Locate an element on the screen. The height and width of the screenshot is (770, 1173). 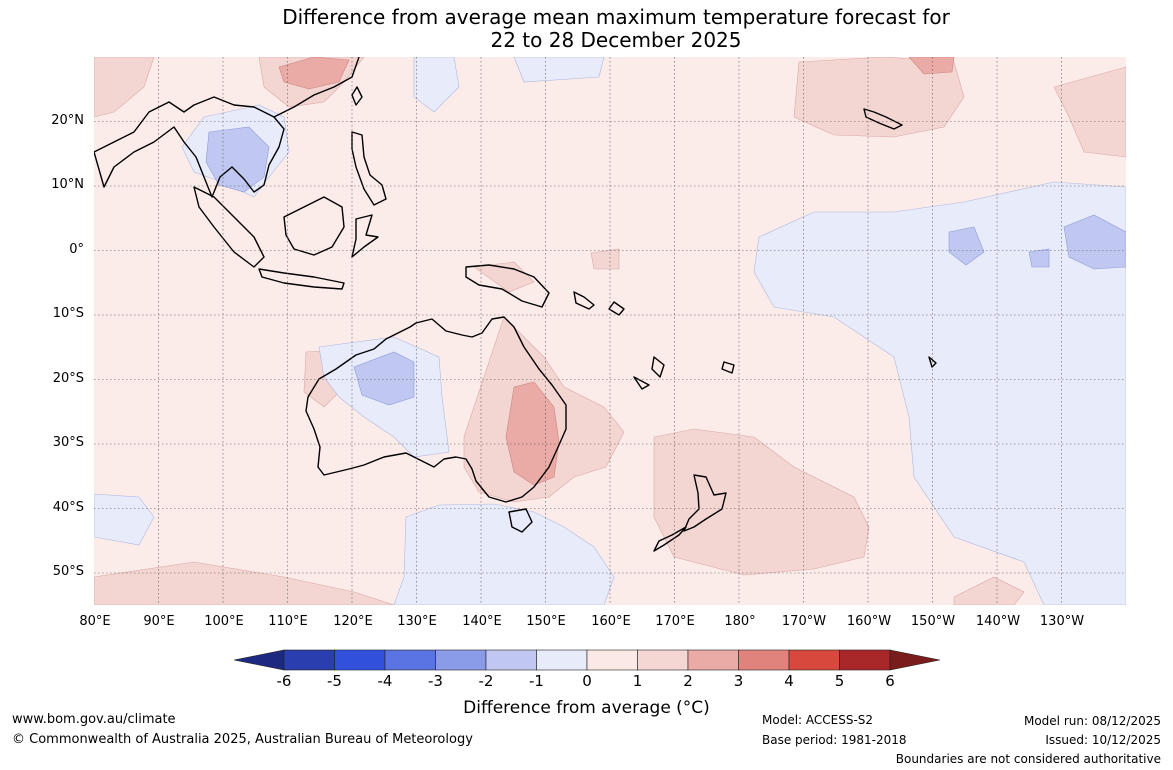
lon-label: 160°E is located at coordinates (611, 621).